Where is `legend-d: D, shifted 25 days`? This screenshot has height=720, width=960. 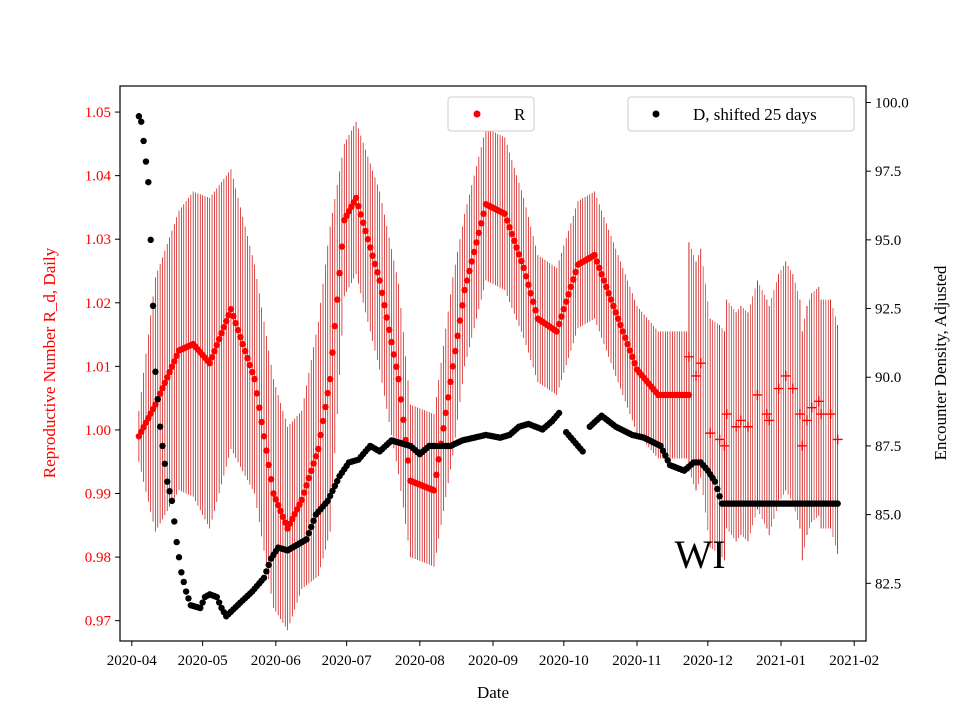 legend-d: D, shifted 25 days is located at coordinates (741, 114).